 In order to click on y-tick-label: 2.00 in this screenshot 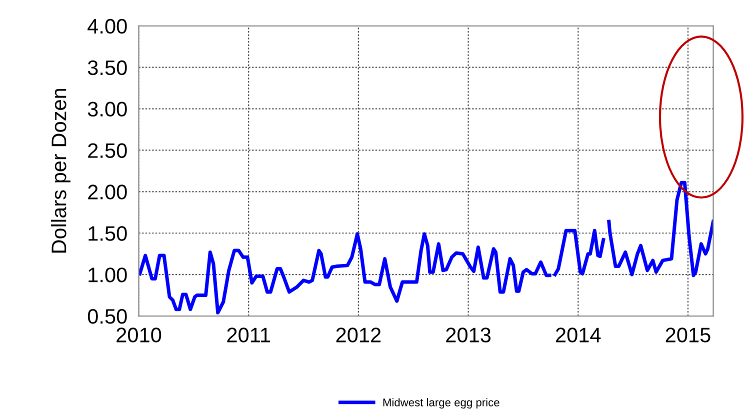, I will do `click(107, 192)`.